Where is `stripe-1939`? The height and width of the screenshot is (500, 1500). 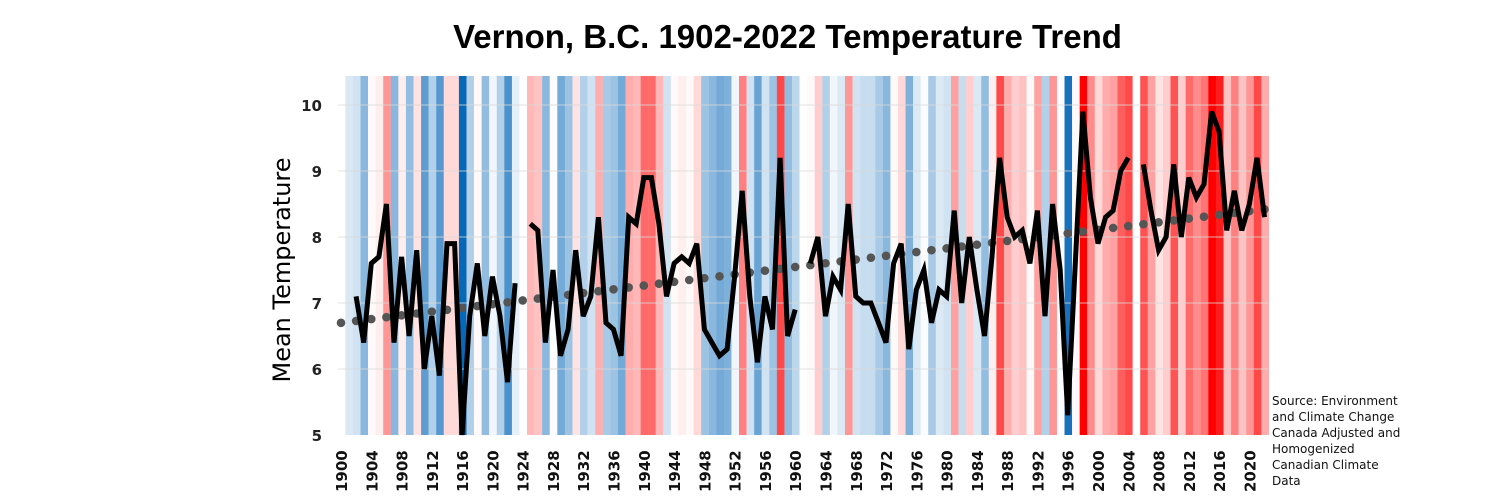
stripe-1939 is located at coordinates (637, 255).